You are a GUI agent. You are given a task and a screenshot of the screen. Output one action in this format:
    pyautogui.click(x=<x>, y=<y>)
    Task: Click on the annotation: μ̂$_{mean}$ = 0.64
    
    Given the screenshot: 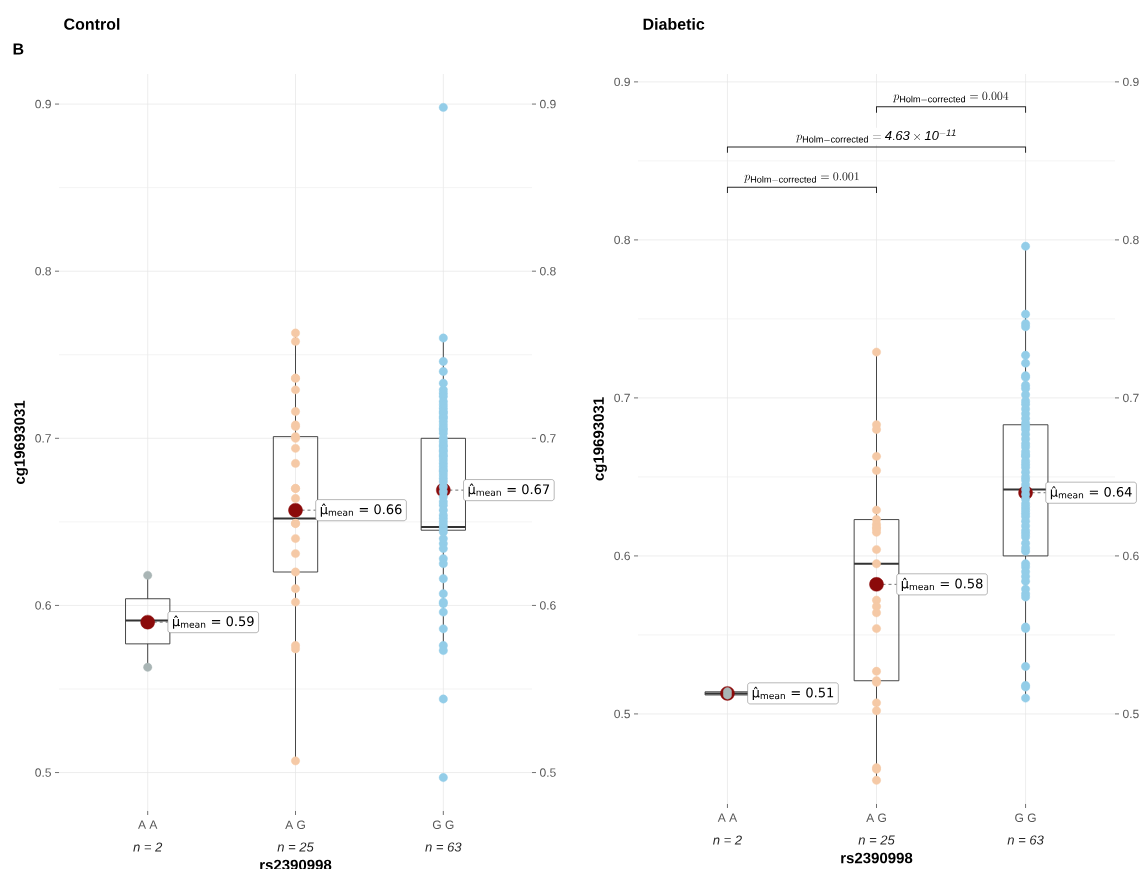 What is the action you would take?
    pyautogui.click(x=1091, y=493)
    